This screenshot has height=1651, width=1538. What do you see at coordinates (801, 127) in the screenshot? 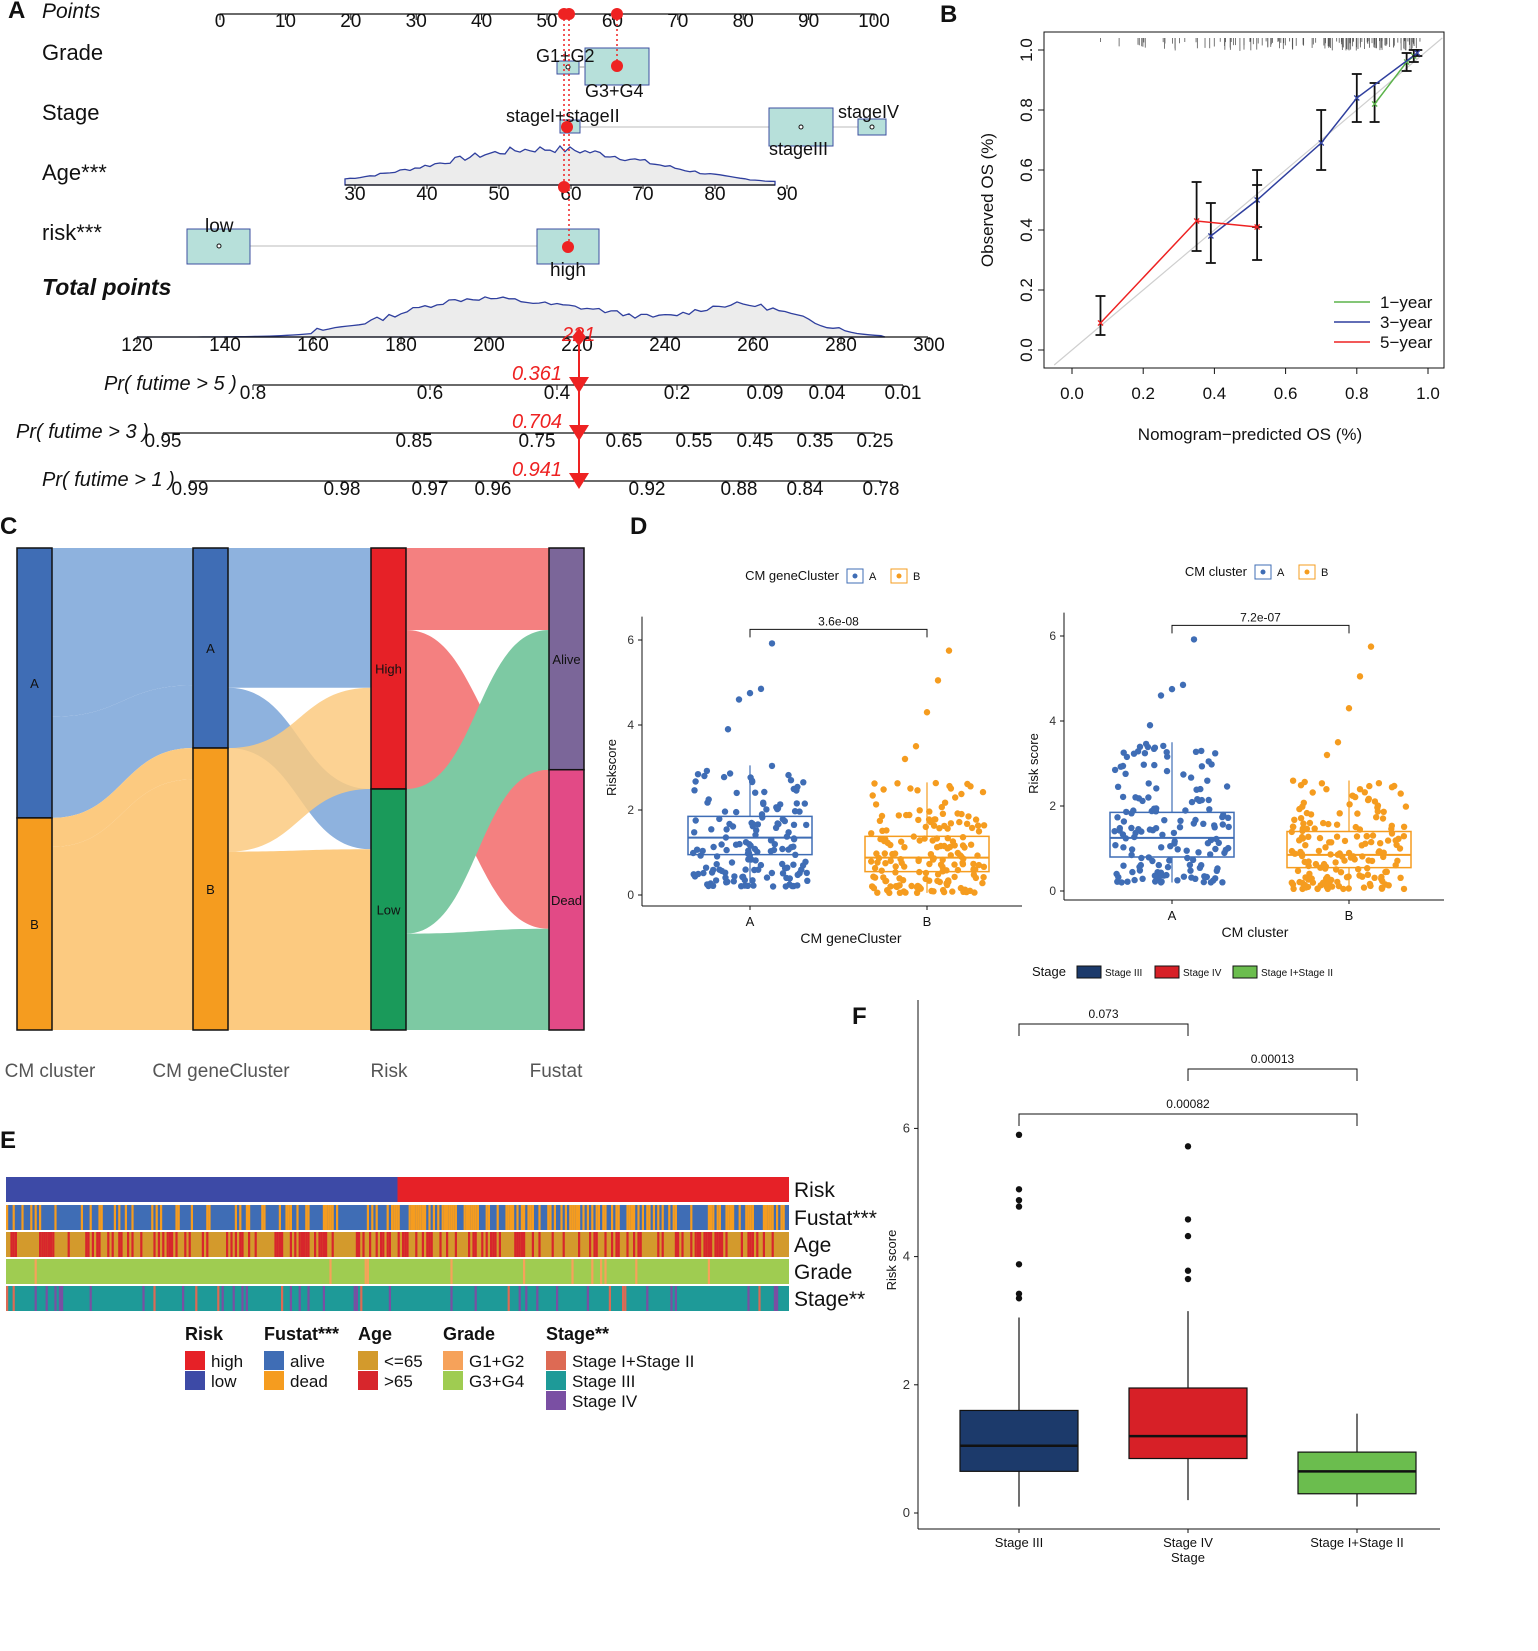
I see `stage-mean` at bounding box center [801, 127].